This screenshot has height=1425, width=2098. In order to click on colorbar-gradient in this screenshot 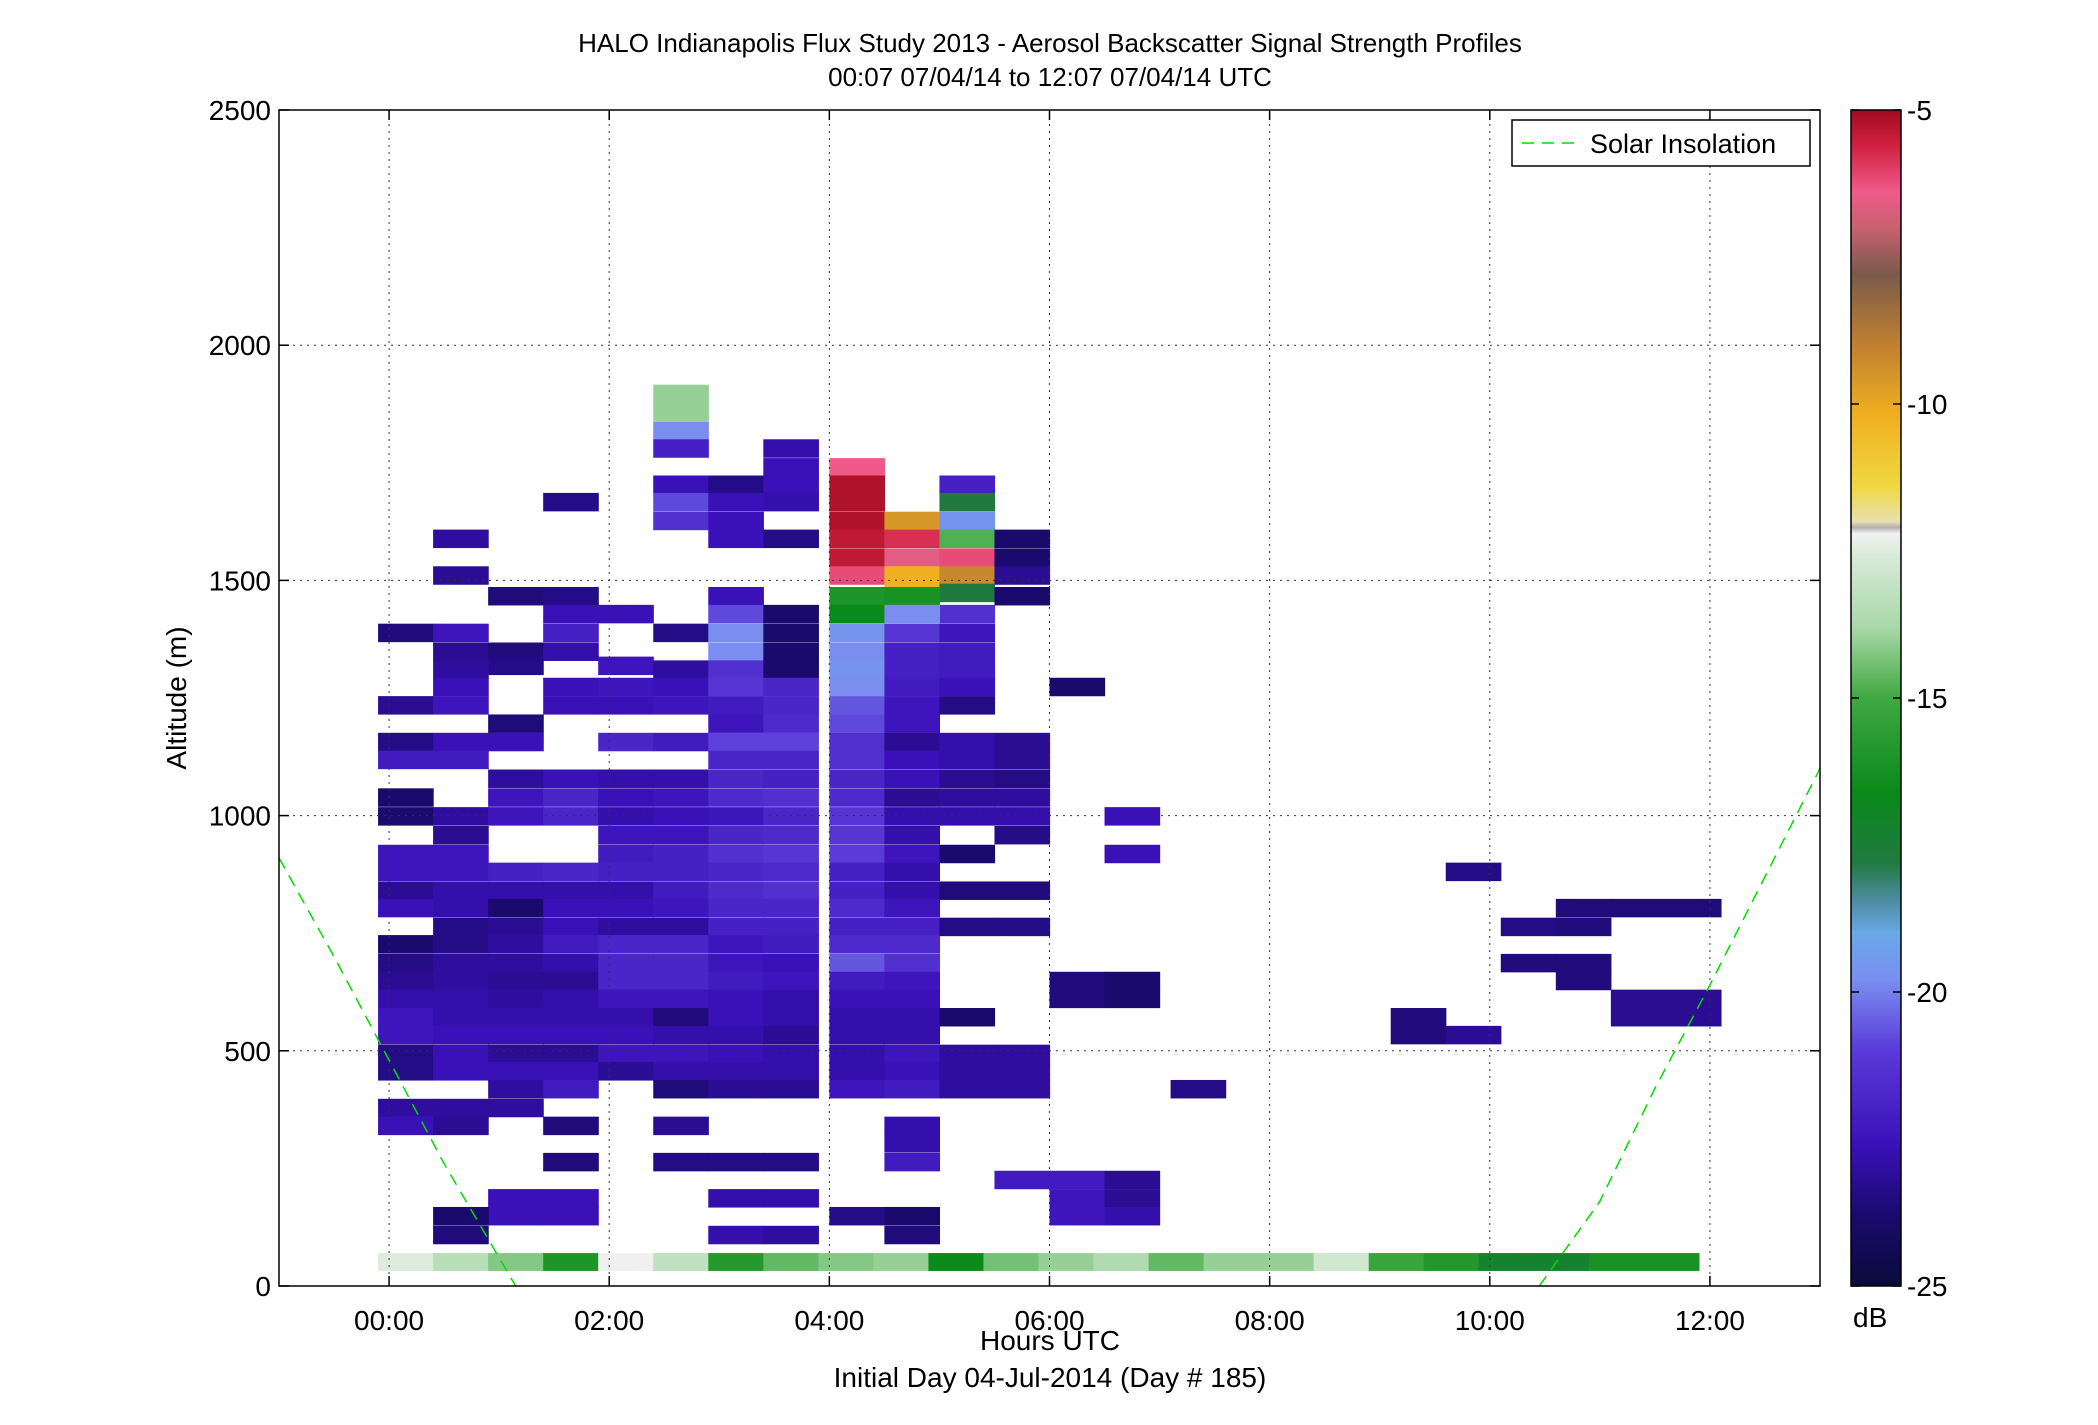, I will do `click(1876, 698)`.